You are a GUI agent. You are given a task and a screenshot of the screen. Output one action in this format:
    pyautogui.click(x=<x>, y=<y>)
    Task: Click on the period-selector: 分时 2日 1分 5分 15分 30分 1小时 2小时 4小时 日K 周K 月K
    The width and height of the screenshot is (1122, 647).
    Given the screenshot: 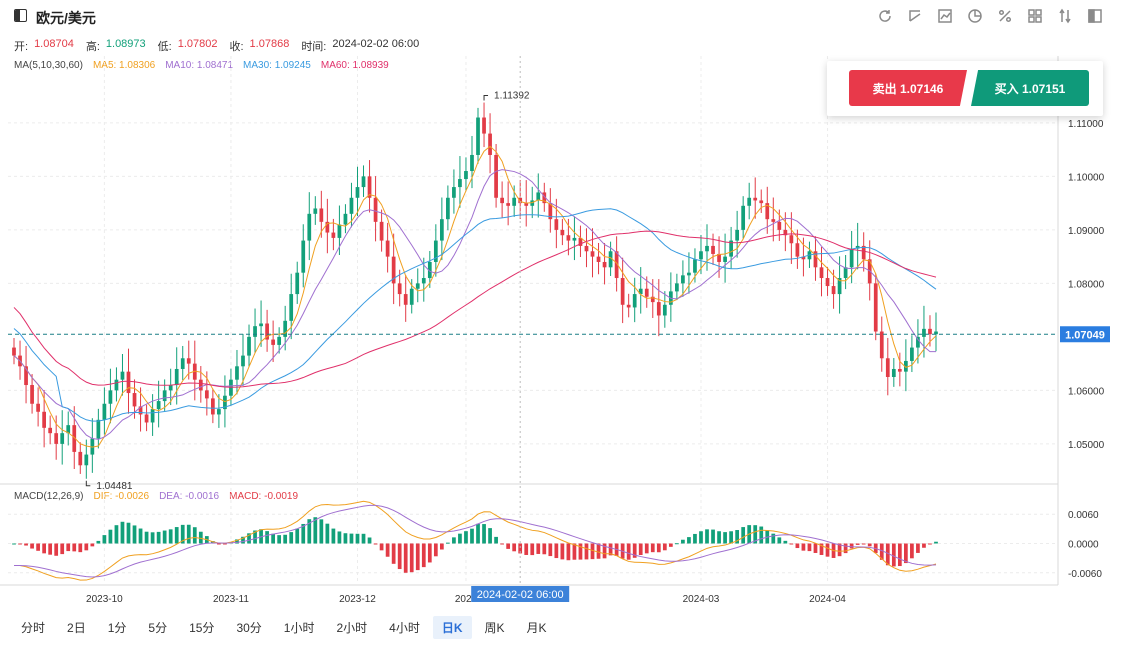 What is the action you would take?
    pyautogui.click(x=286, y=627)
    